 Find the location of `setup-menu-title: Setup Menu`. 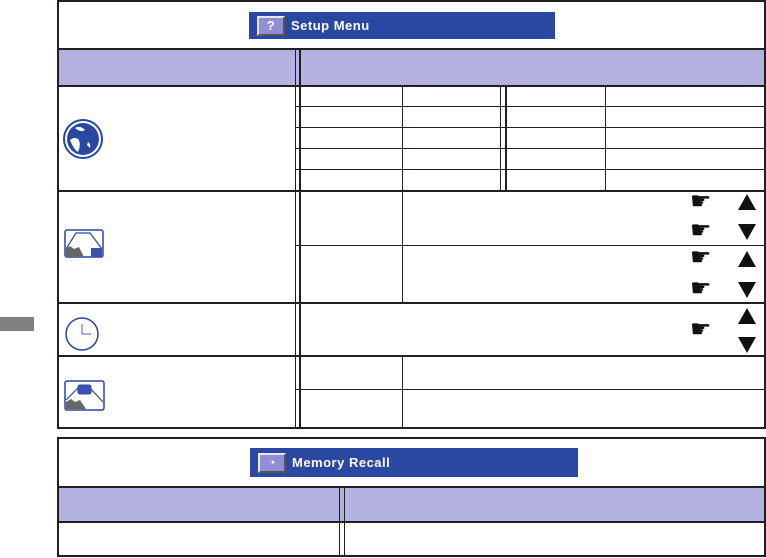

setup-menu-title: Setup Menu is located at coordinates (330, 25).